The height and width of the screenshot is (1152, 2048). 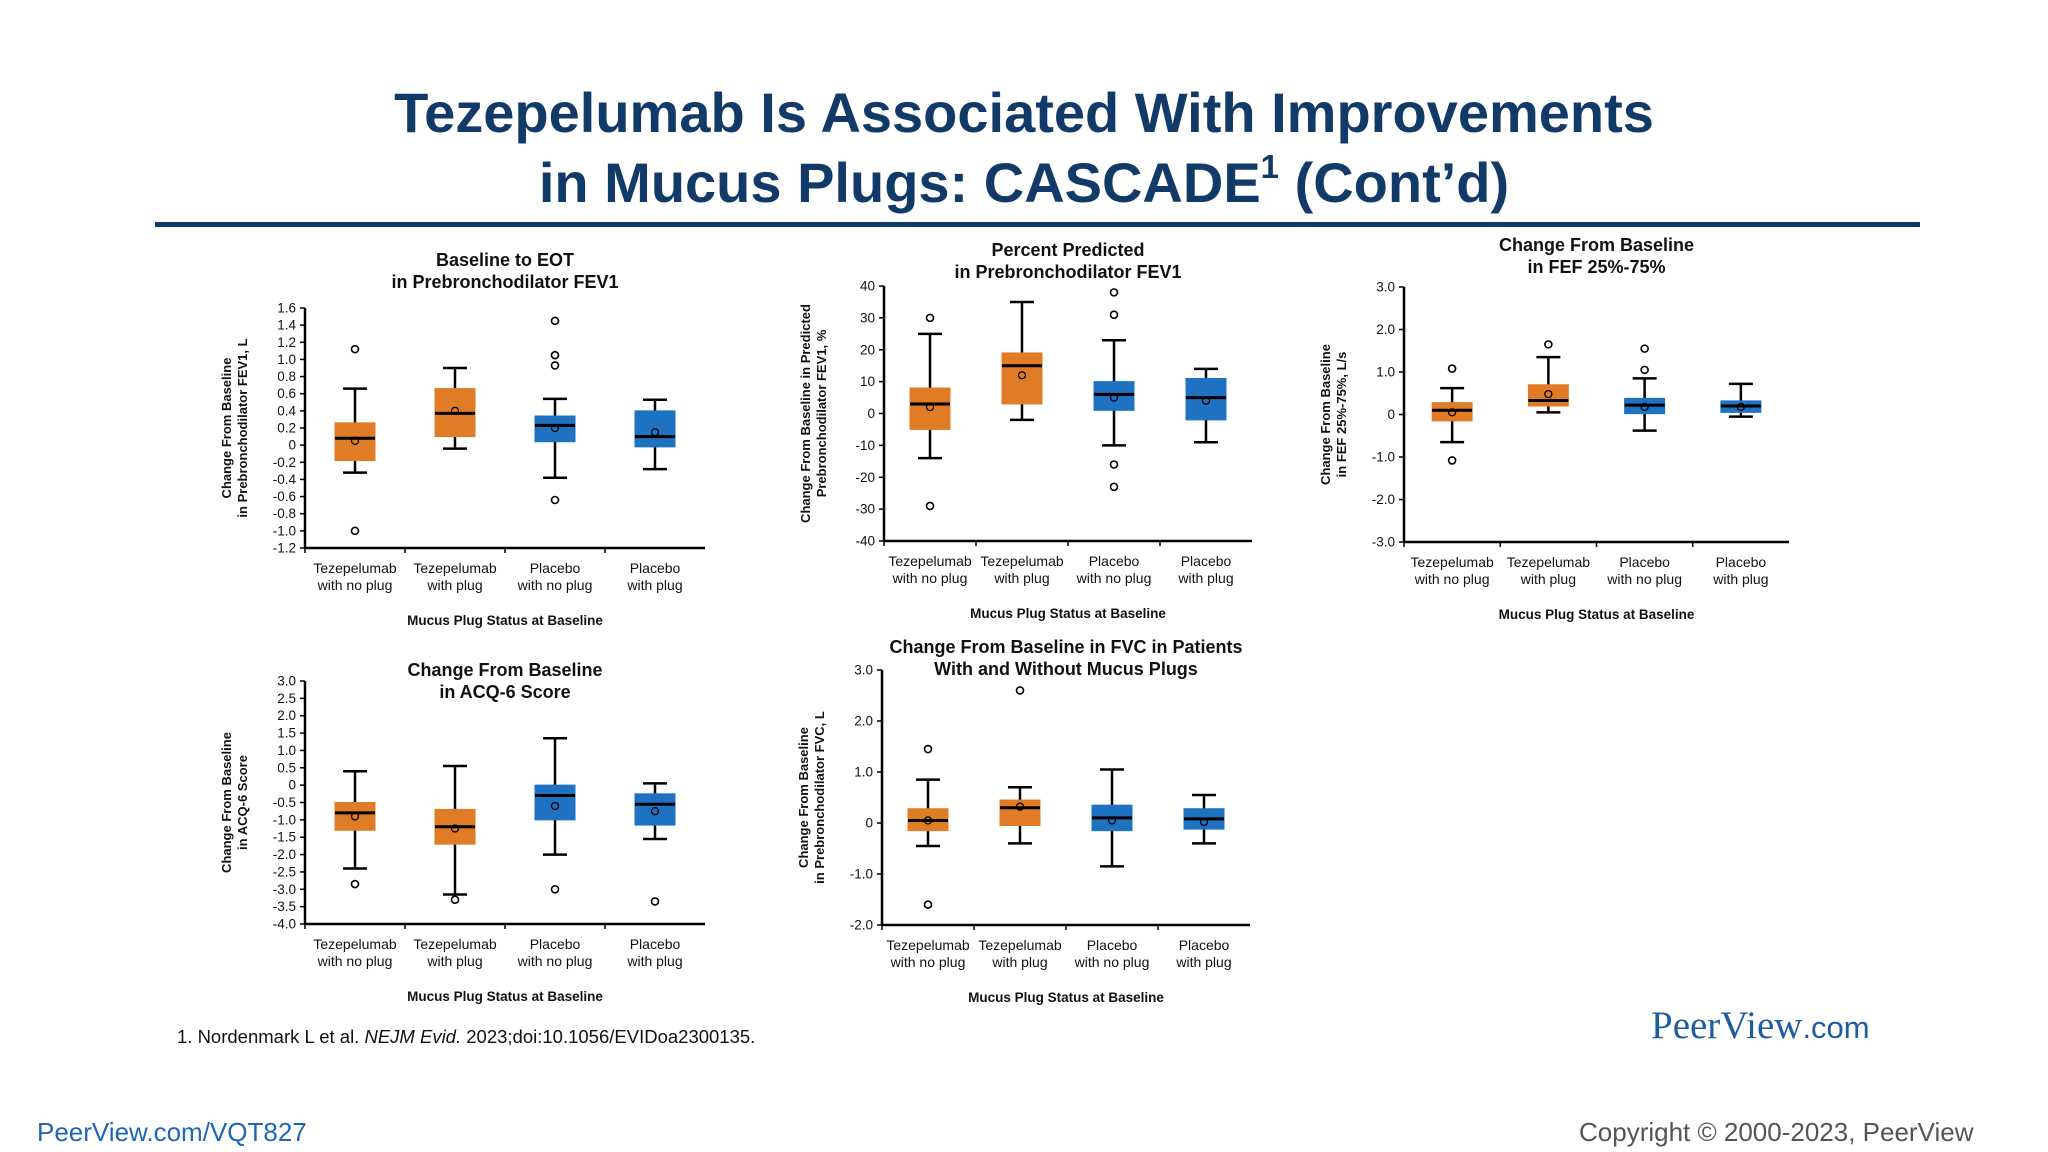 What do you see at coordinates (242, 427) in the screenshot?
I see `y-axis-label: in Prebronchodilator FEV1, L` at bounding box center [242, 427].